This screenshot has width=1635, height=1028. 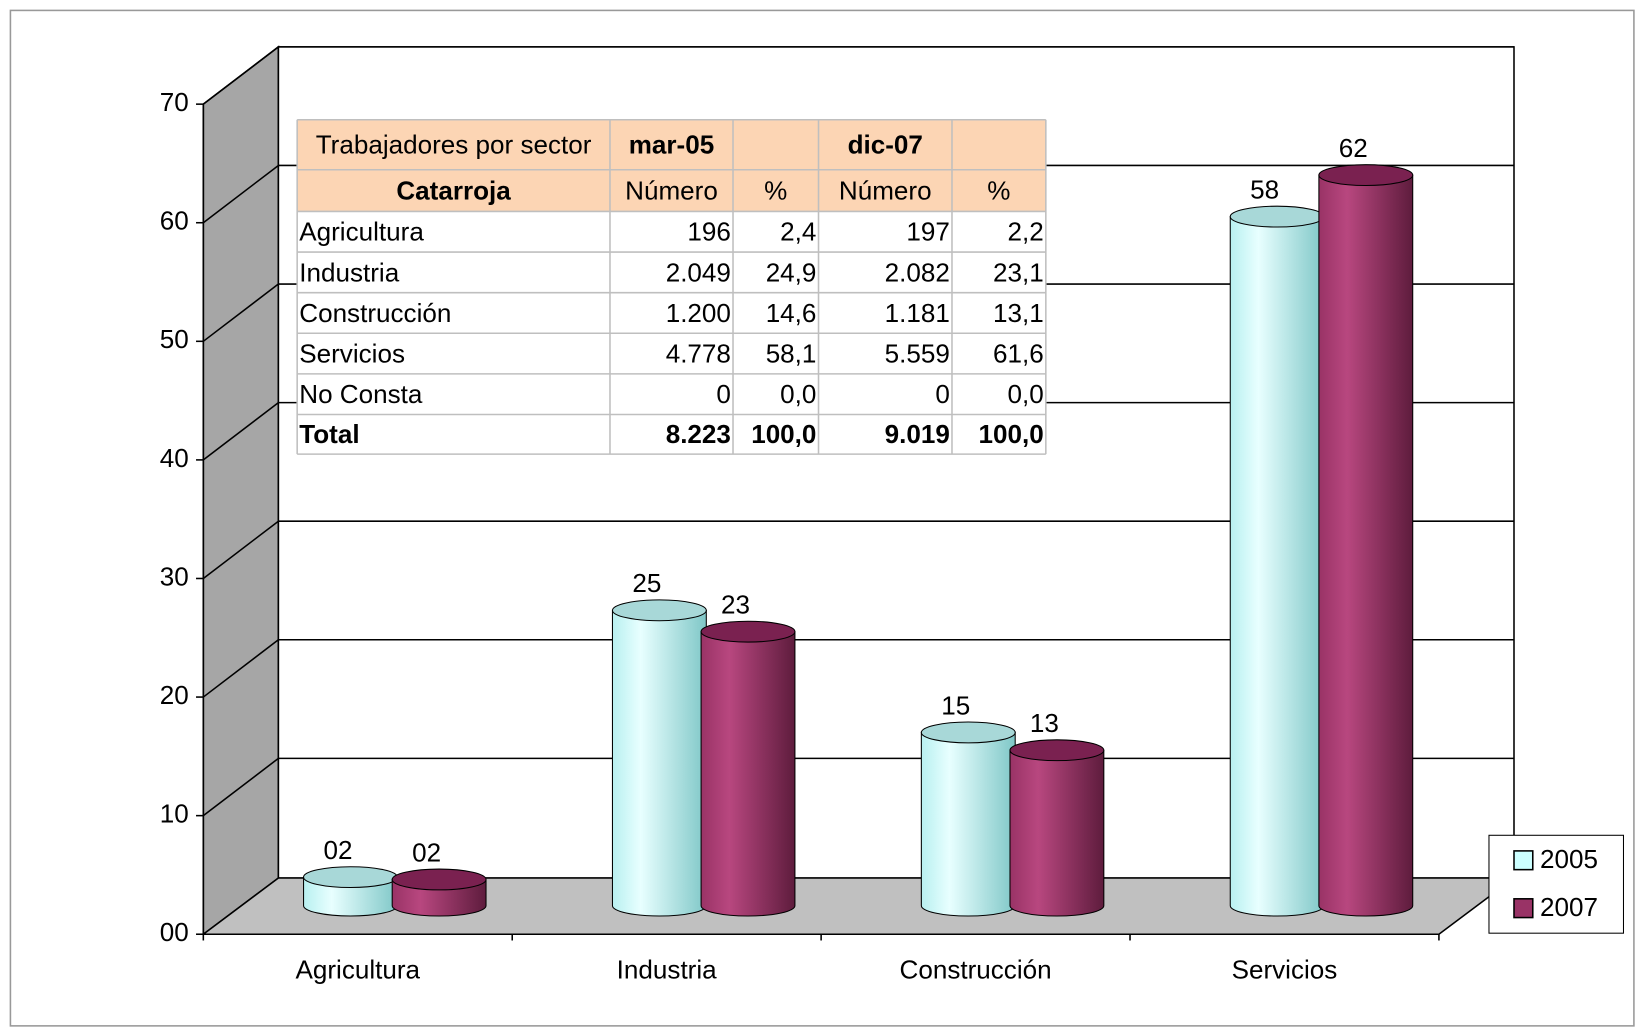 I want to click on table-cell: No Consta, so click(x=361, y=394).